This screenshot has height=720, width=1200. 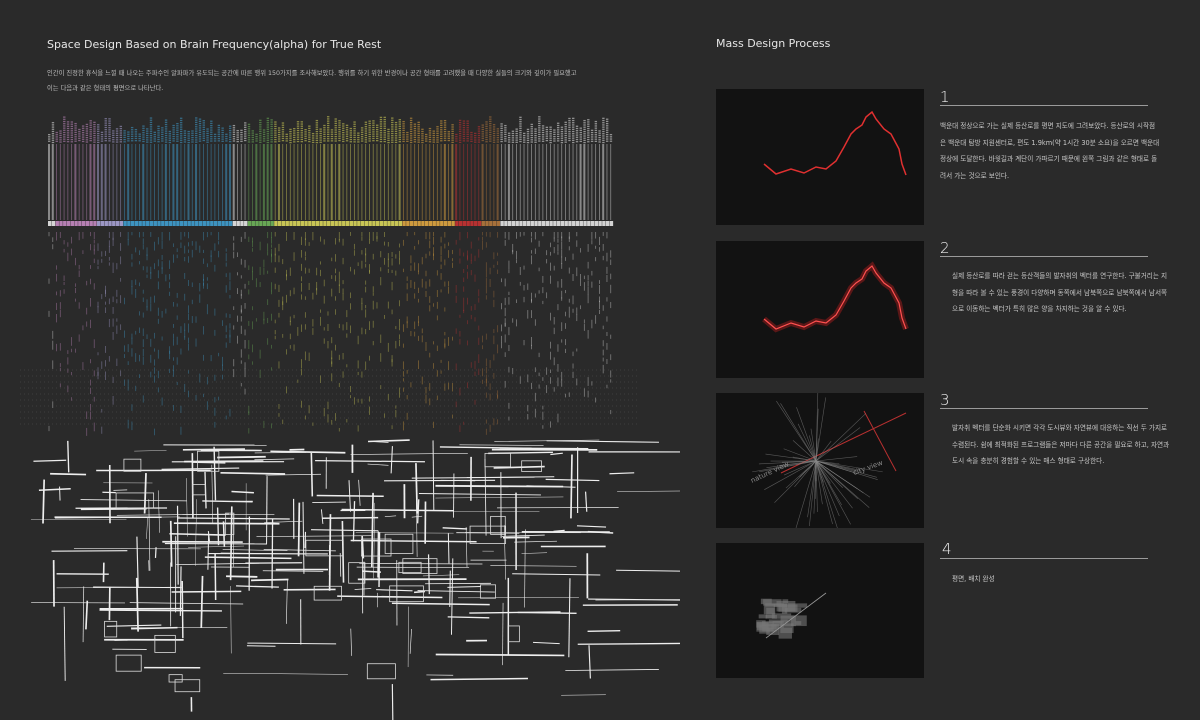 What do you see at coordinates (945, 400) in the screenshot?
I see `step-number: 3` at bounding box center [945, 400].